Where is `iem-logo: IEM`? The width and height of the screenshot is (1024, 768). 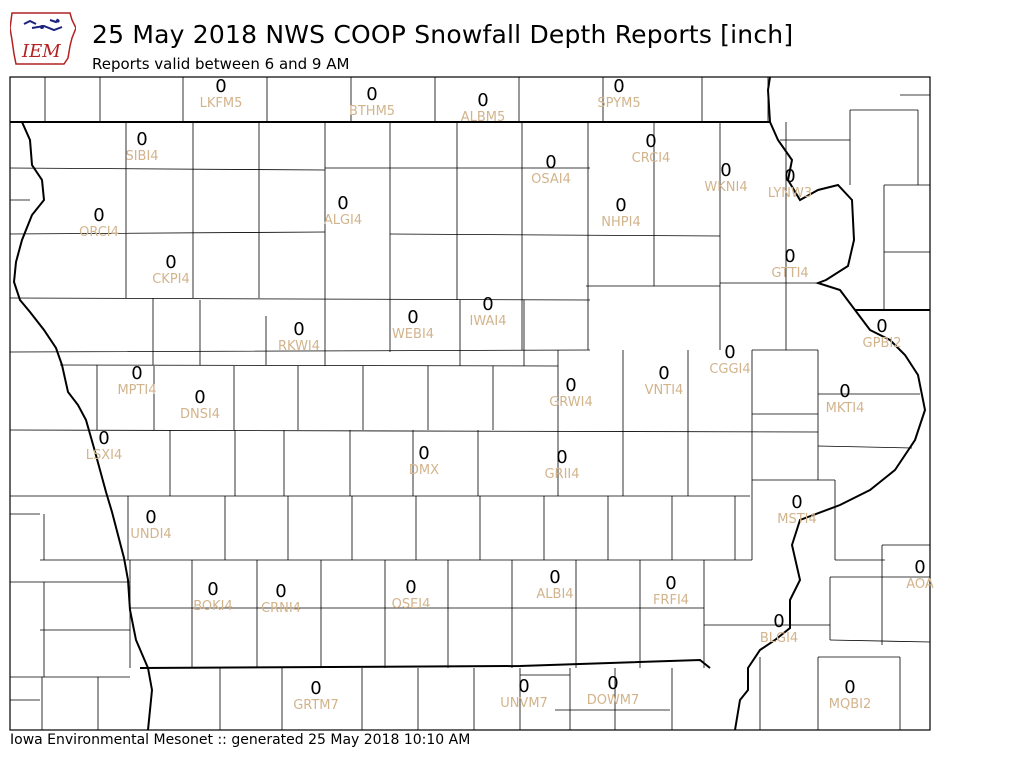 iem-logo: IEM is located at coordinates (43, 38).